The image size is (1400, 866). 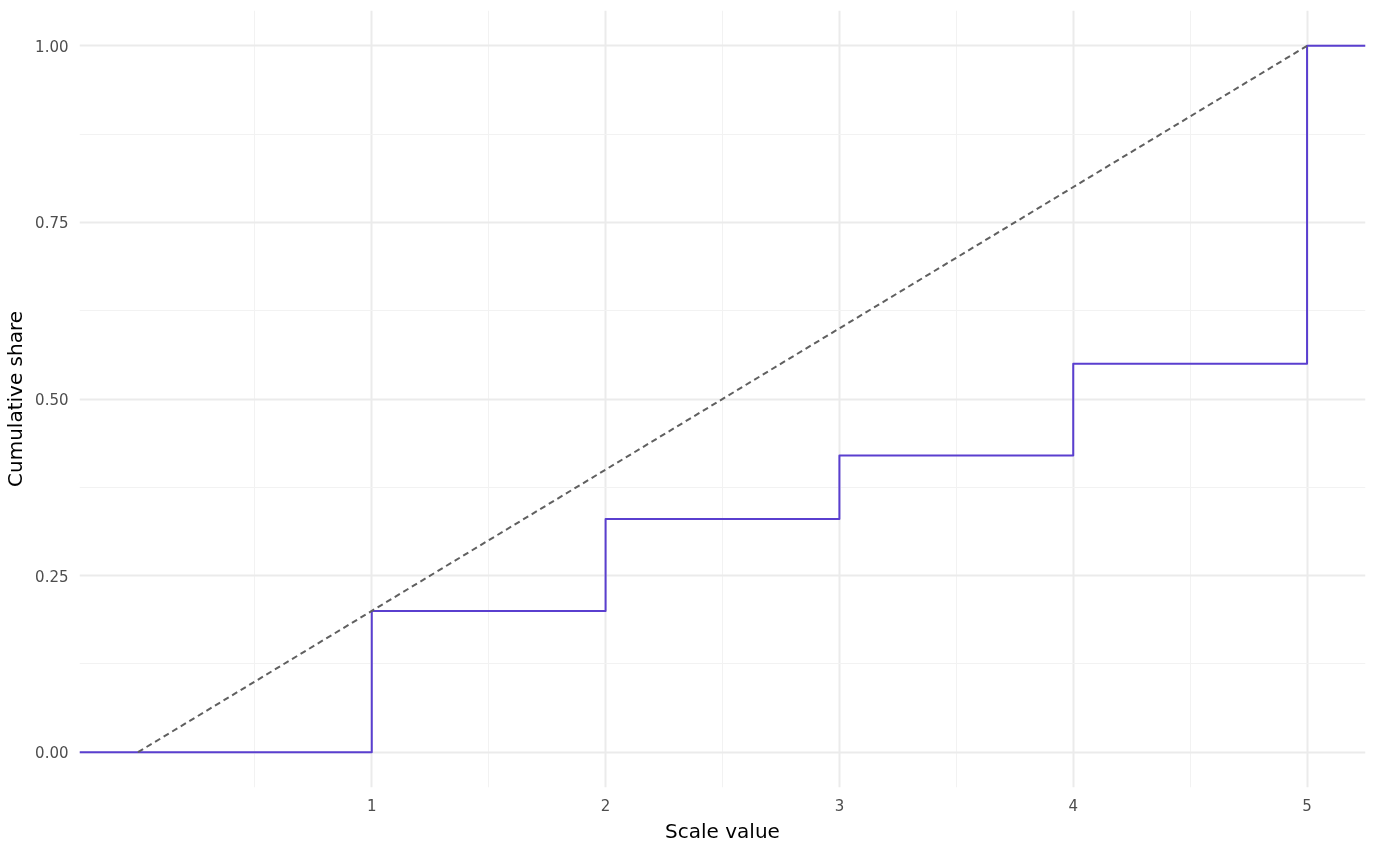 I want to click on x-tick-label: 2, so click(x=605, y=805).